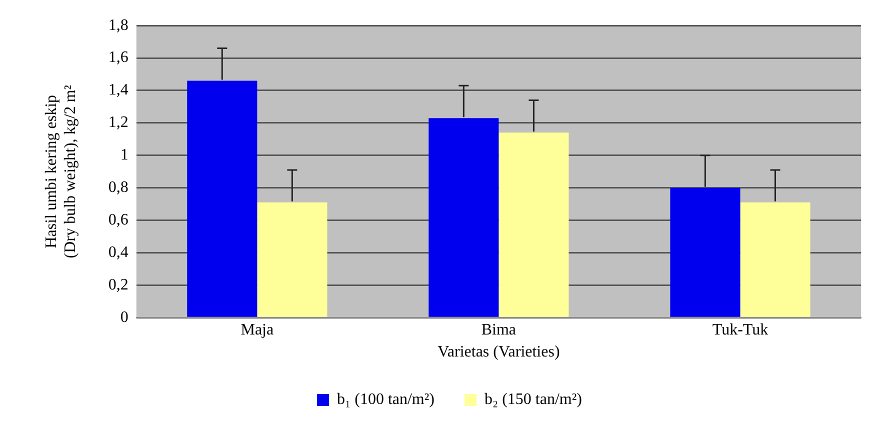  Describe the element at coordinates (118, 252) in the screenshot. I see `y-tick-label: 0,4` at that location.